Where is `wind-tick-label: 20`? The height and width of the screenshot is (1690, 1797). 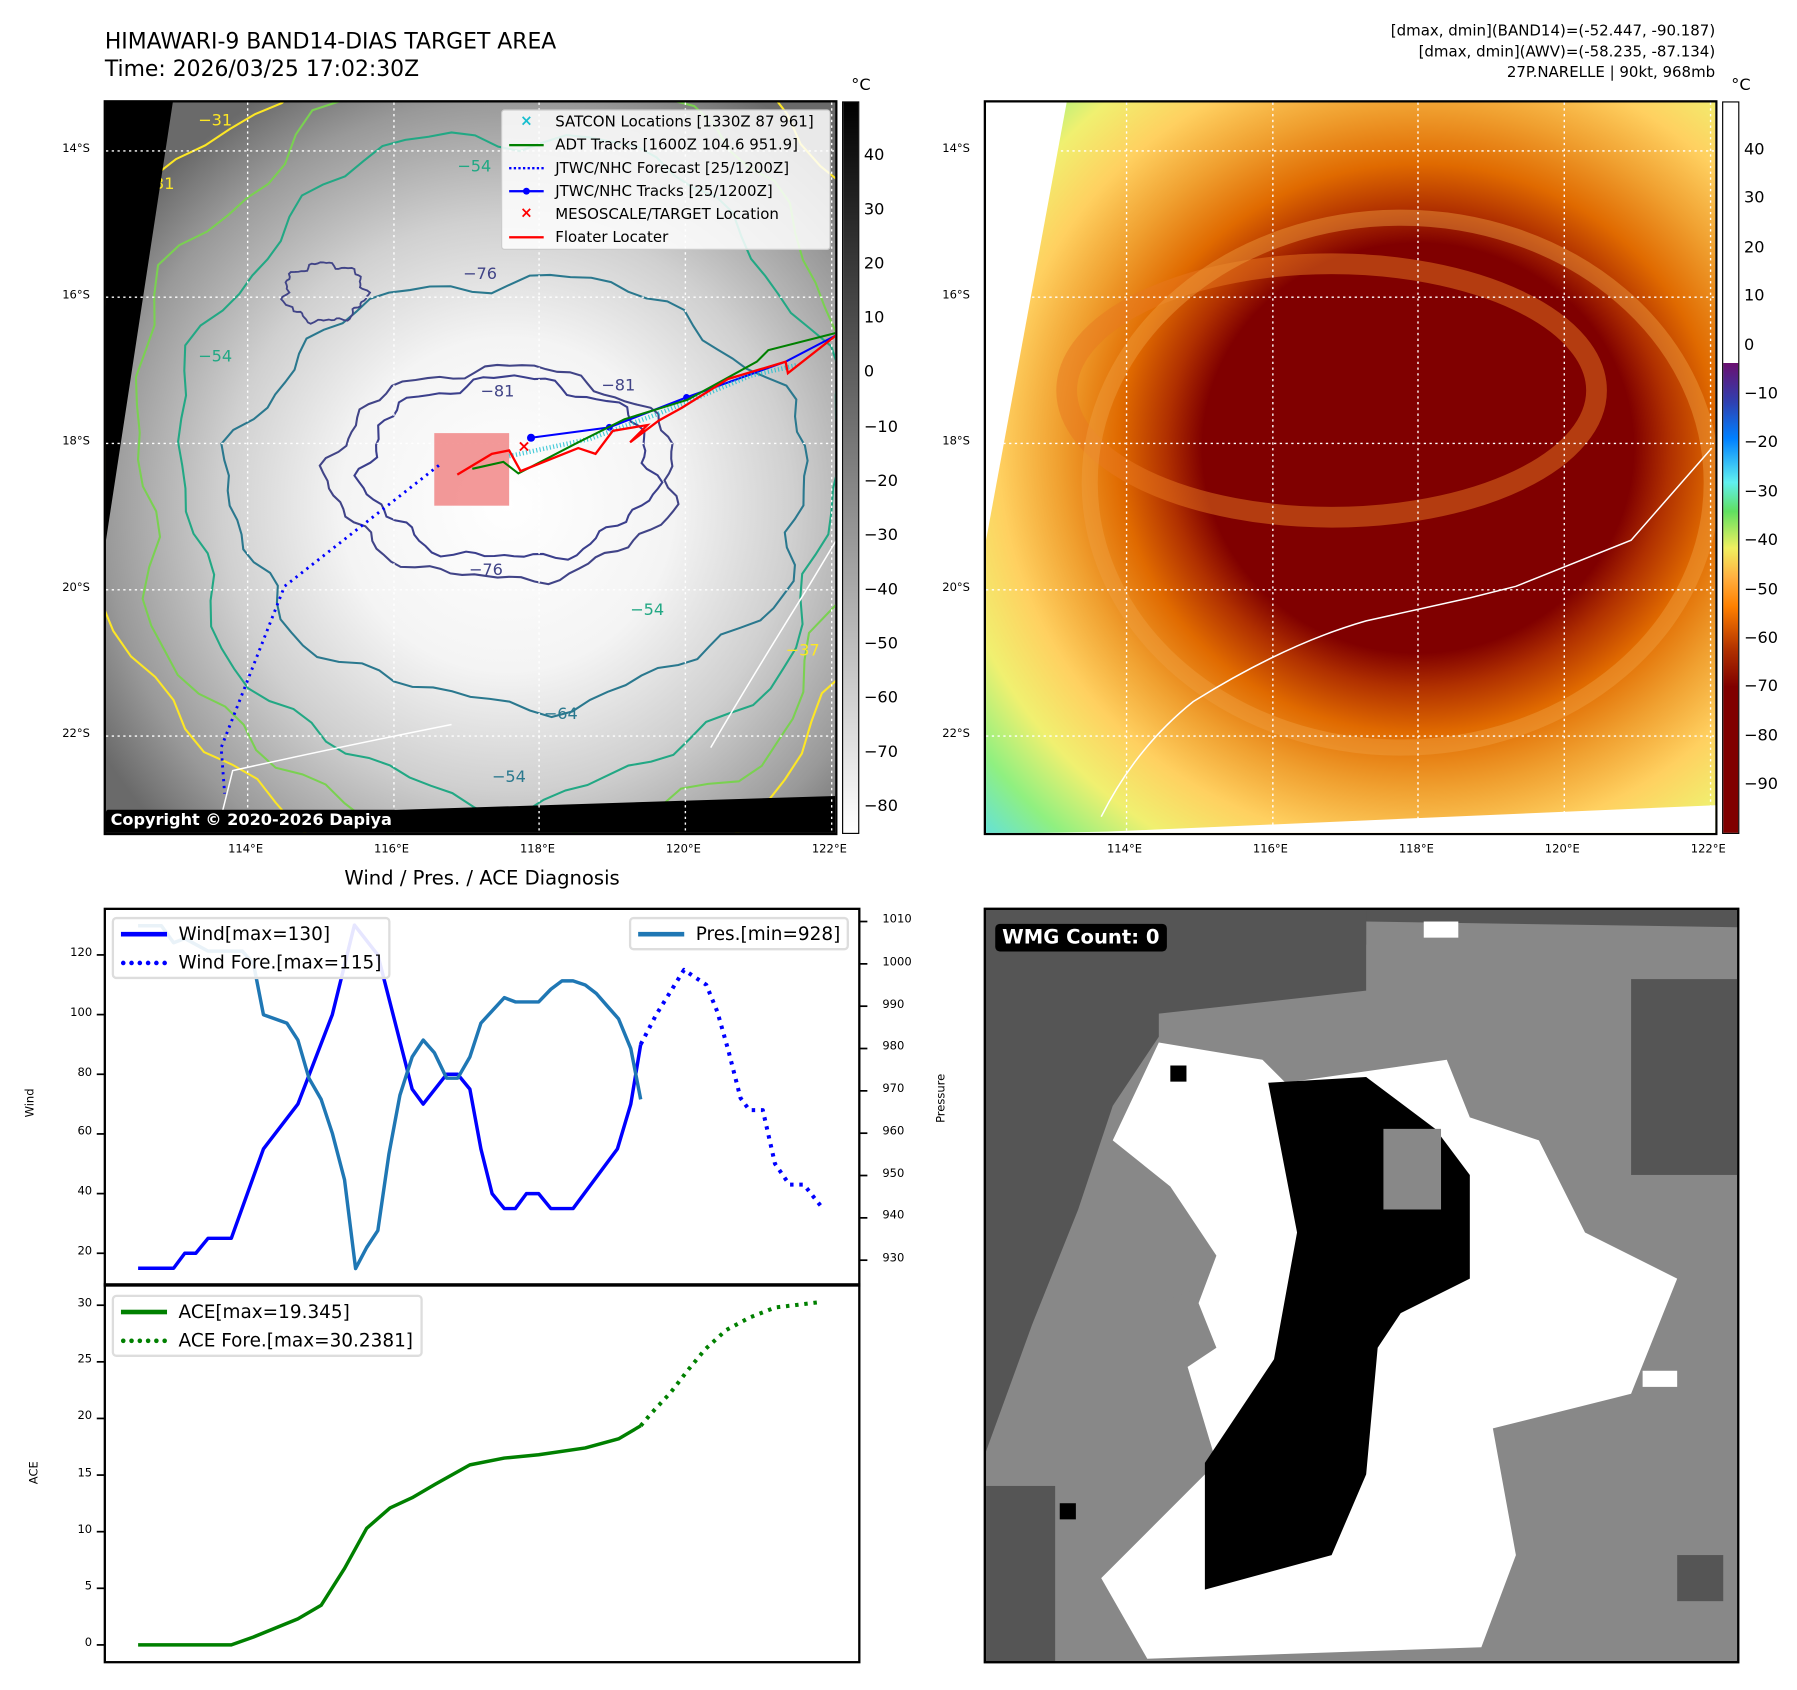
wind-tick-label: 20 is located at coordinates (85, 1251).